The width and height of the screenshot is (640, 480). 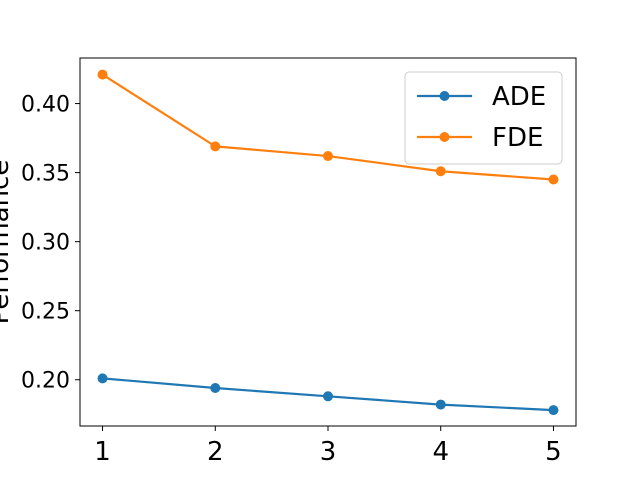 I want to click on x-axis: 1 2 3 4 5, so click(x=328, y=446).